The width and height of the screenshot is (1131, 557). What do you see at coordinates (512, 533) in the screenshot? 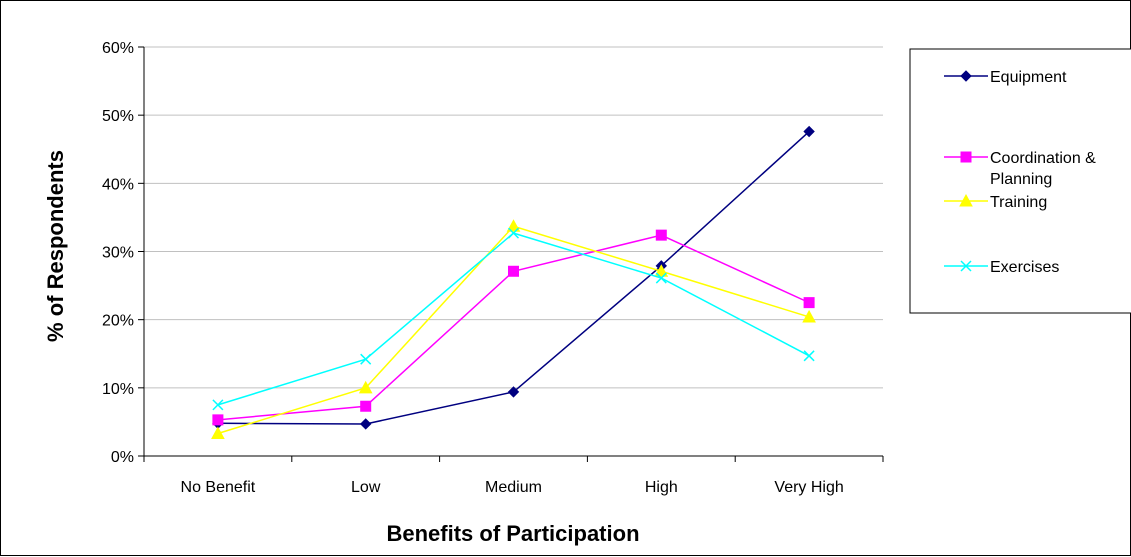
I see `x-axis-title: Benefits of Participation` at bounding box center [512, 533].